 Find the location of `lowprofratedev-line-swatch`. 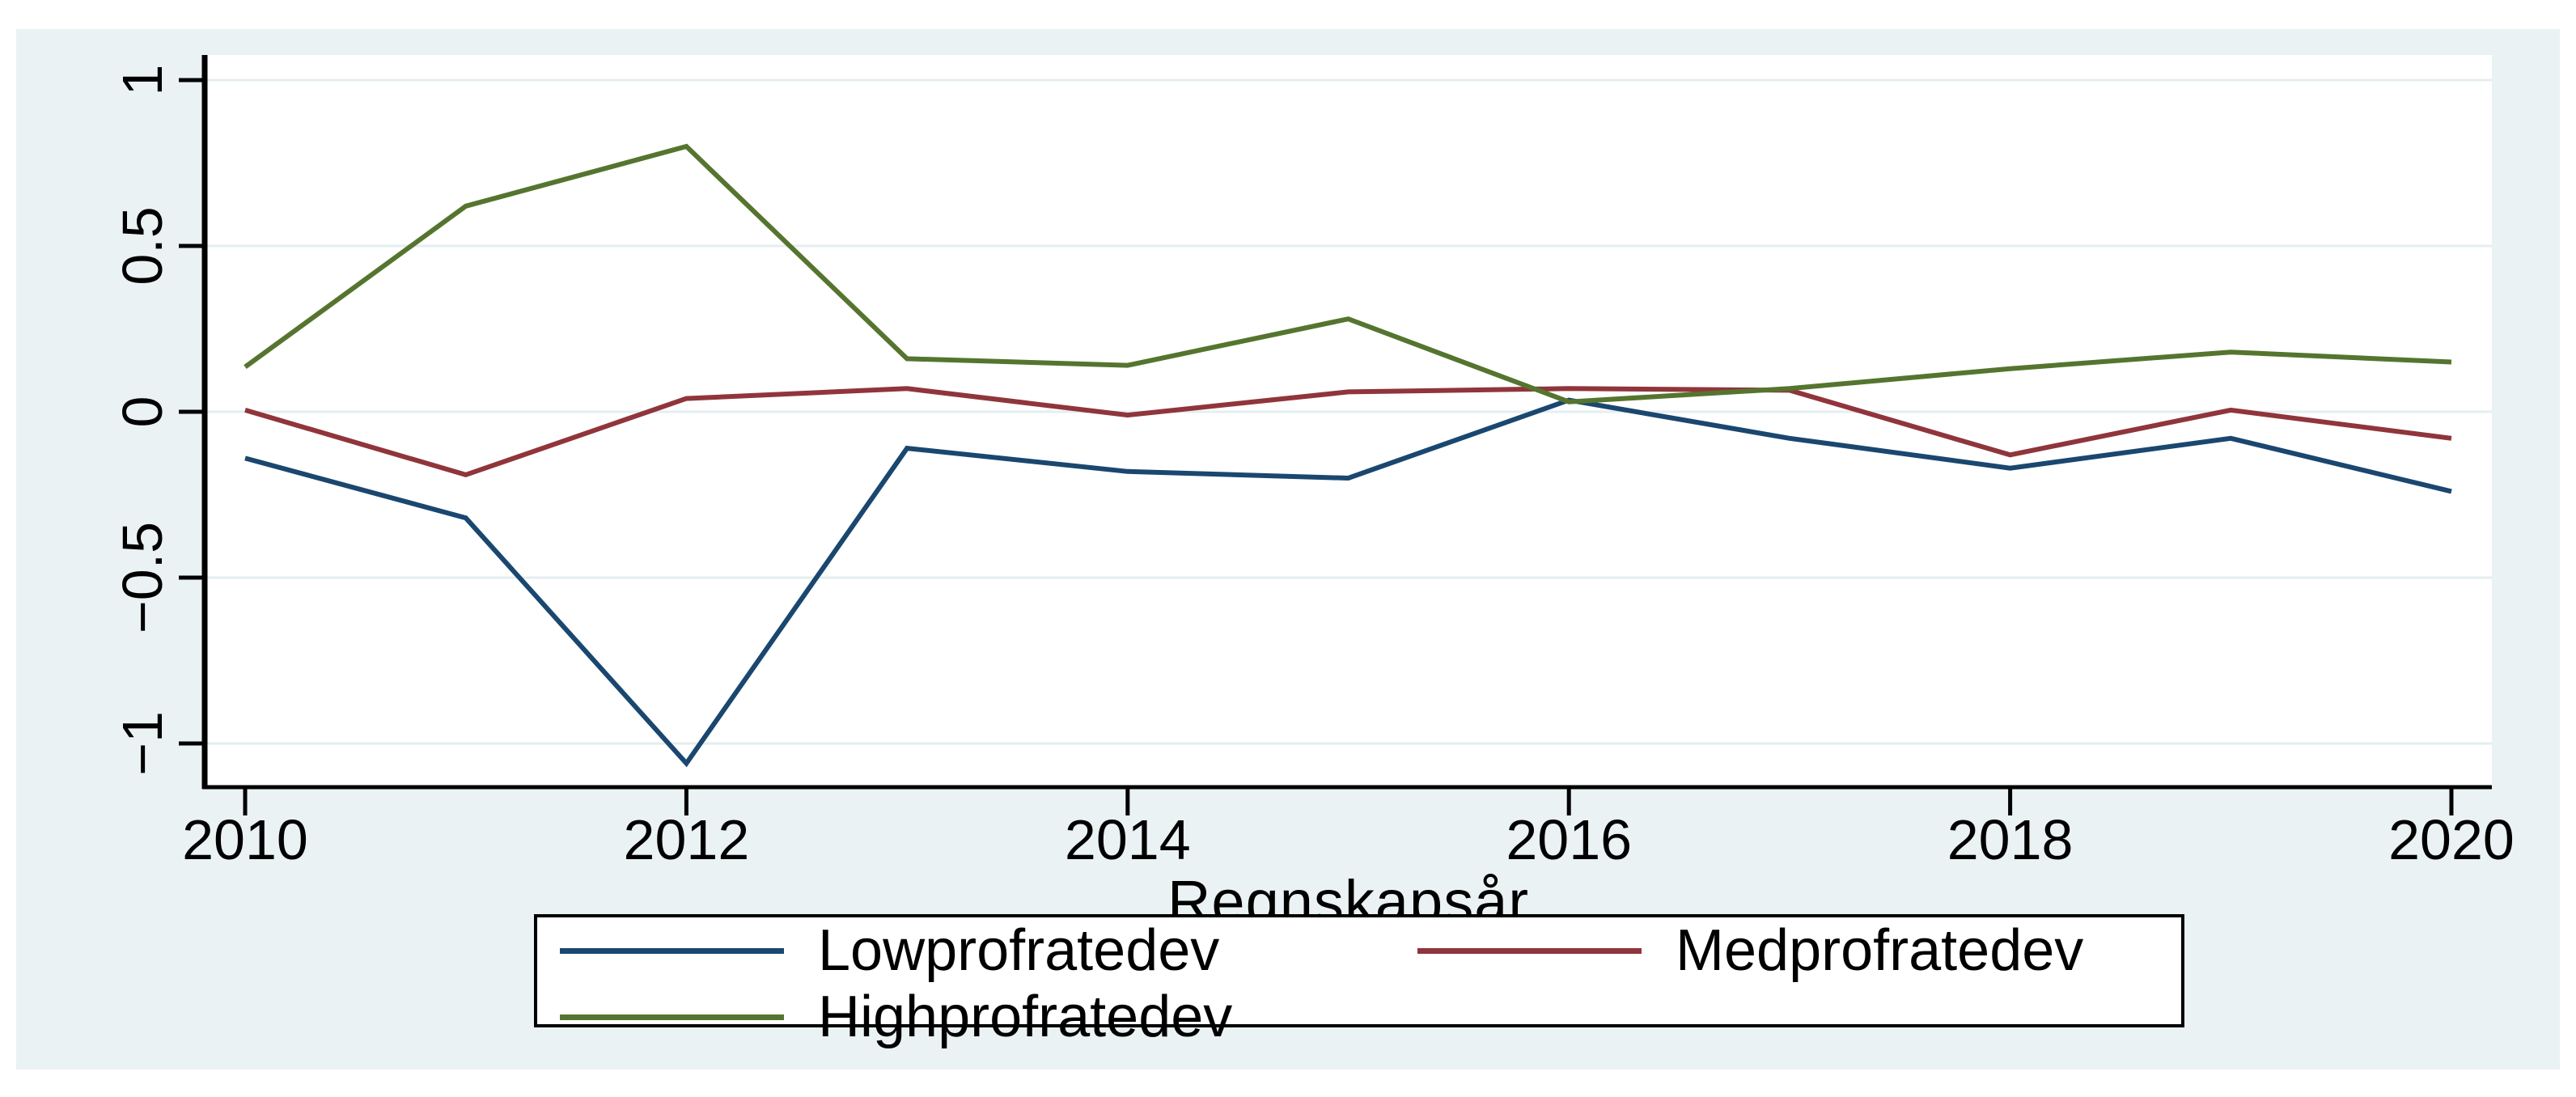

lowprofratedev-line-swatch is located at coordinates (672, 951).